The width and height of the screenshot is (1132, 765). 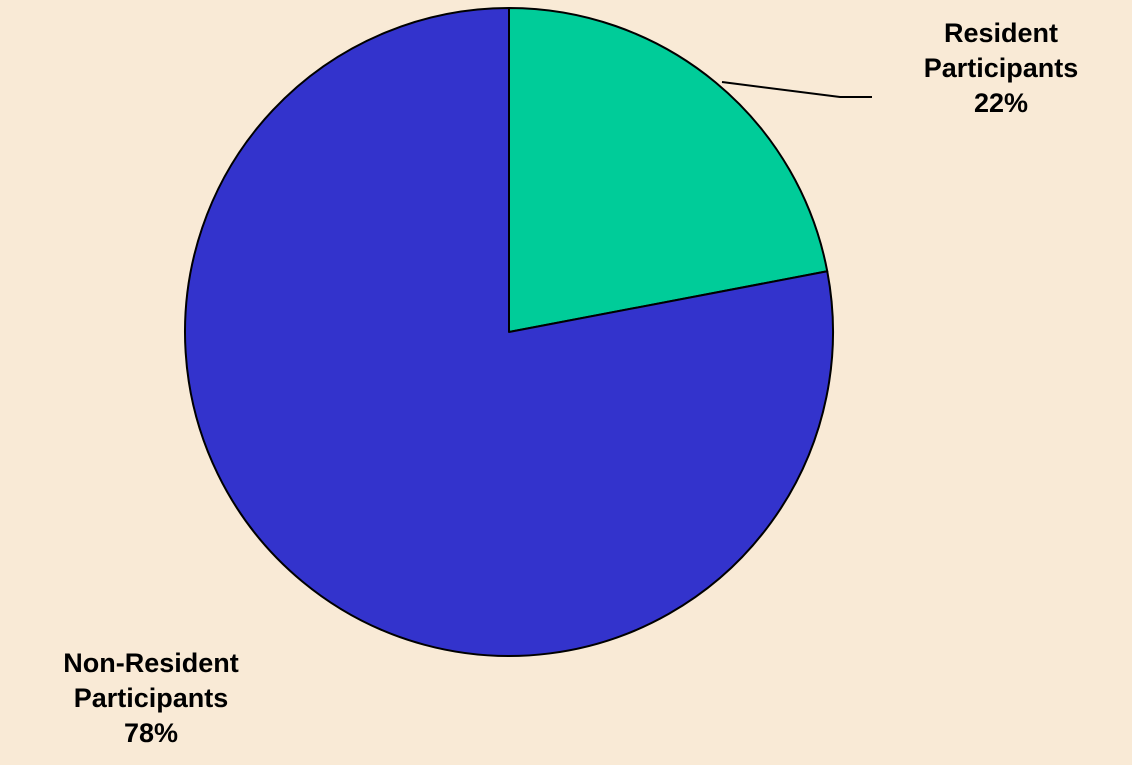 What do you see at coordinates (668, 170) in the screenshot?
I see `pie-slice-resident` at bounding box center [668, 170].